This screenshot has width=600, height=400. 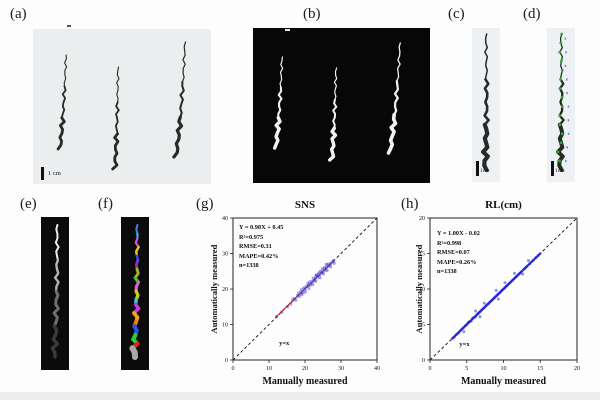 I want to click on panel-label-h: (h), so click(x=410, y=204).